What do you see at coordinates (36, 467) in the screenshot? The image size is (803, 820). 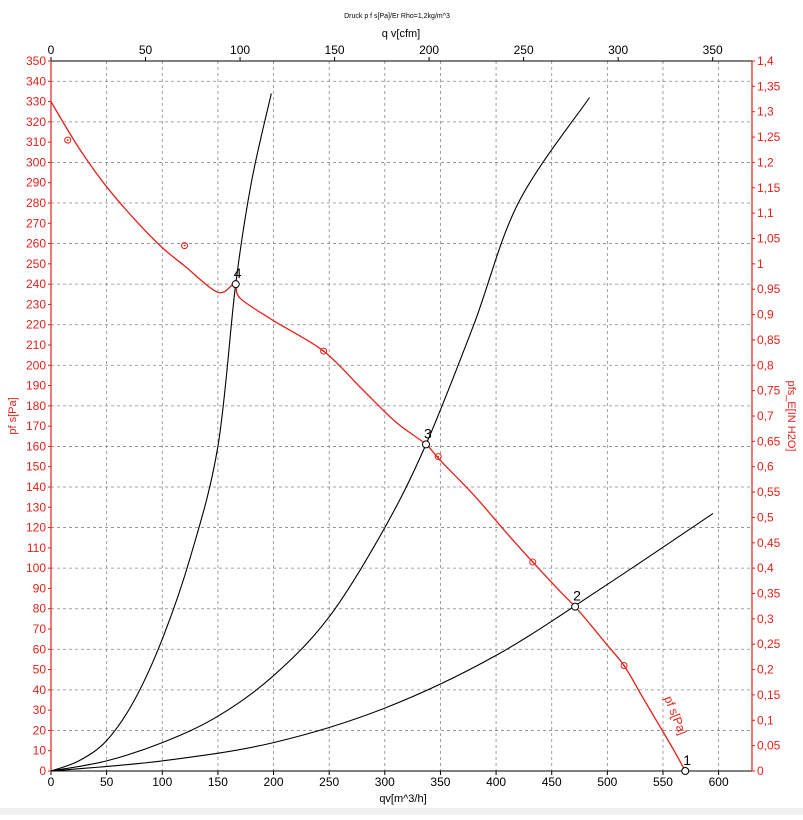 I see `y-left-tick-label: 150` at bounding box center [36, 467].